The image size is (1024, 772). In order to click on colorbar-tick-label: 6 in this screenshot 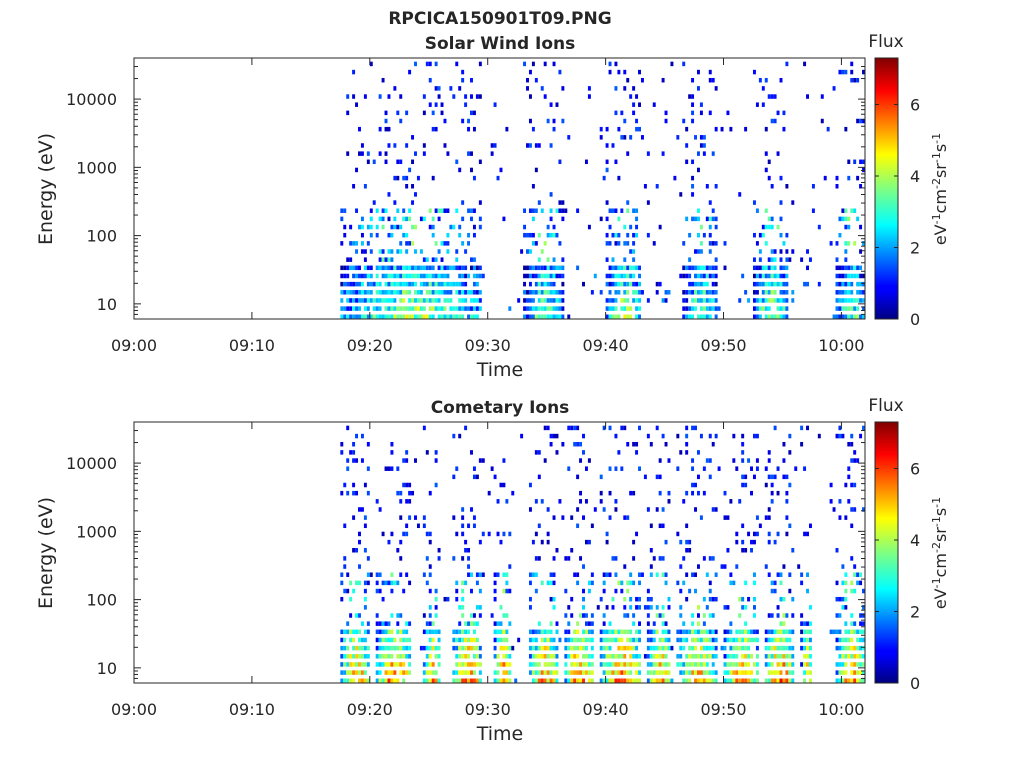, I will do `click(915, 468)`.